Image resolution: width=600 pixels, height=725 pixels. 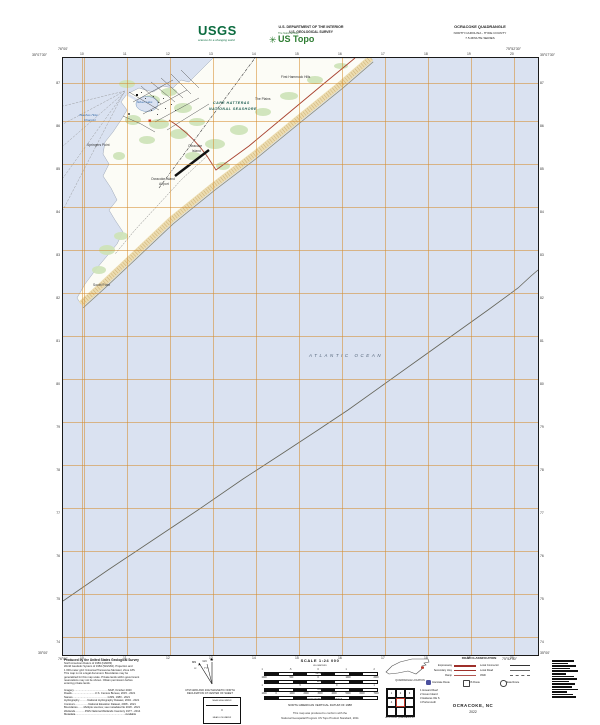 I want to click on scale-tick-label: 1, so click(x=262, y=669).